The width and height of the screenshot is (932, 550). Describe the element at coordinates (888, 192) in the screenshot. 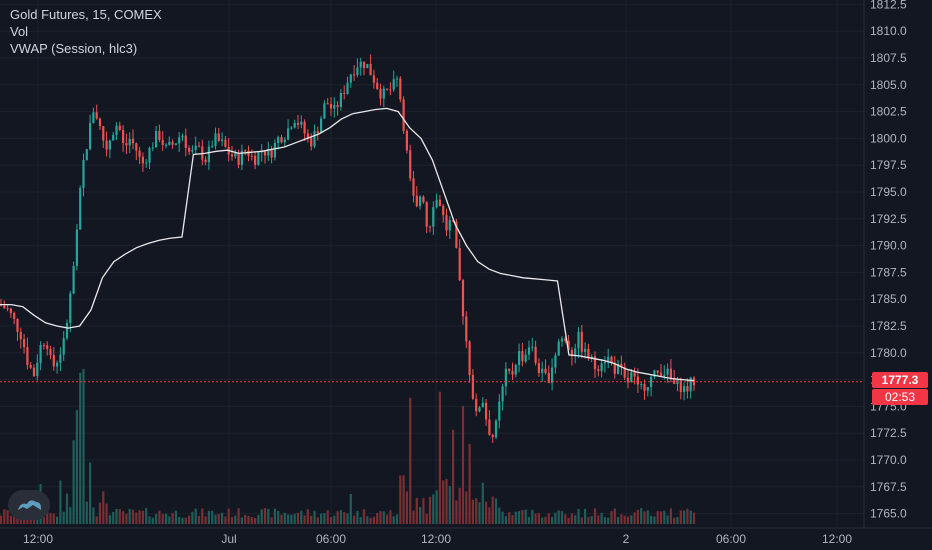

I see `price-tick-label: 1795.0` at that location.